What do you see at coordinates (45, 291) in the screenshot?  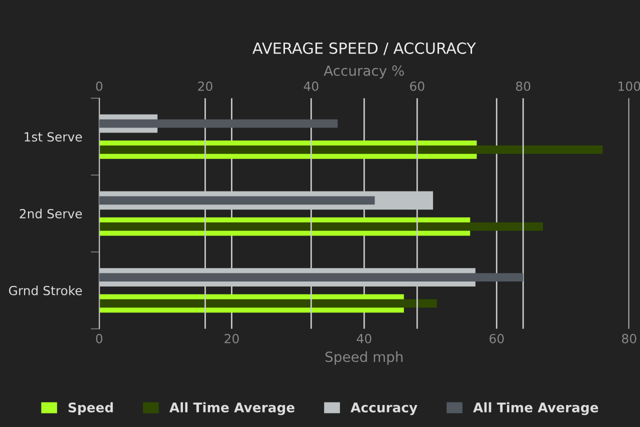 I see `y-tick-label: Grnd Stroke` at bounding box center [45, 291].